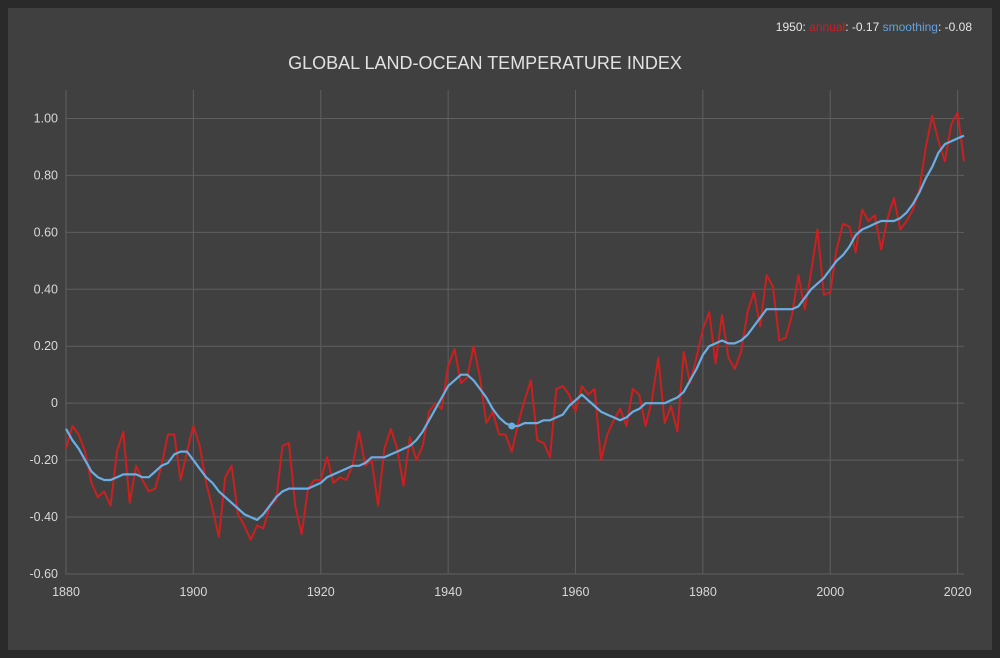 Image resolution: width=1000 pixels, height=658 pixels. Describe the element at coordinates (46, 346) in the screenshot. I see `y-tick-label: 0.20` at that location.